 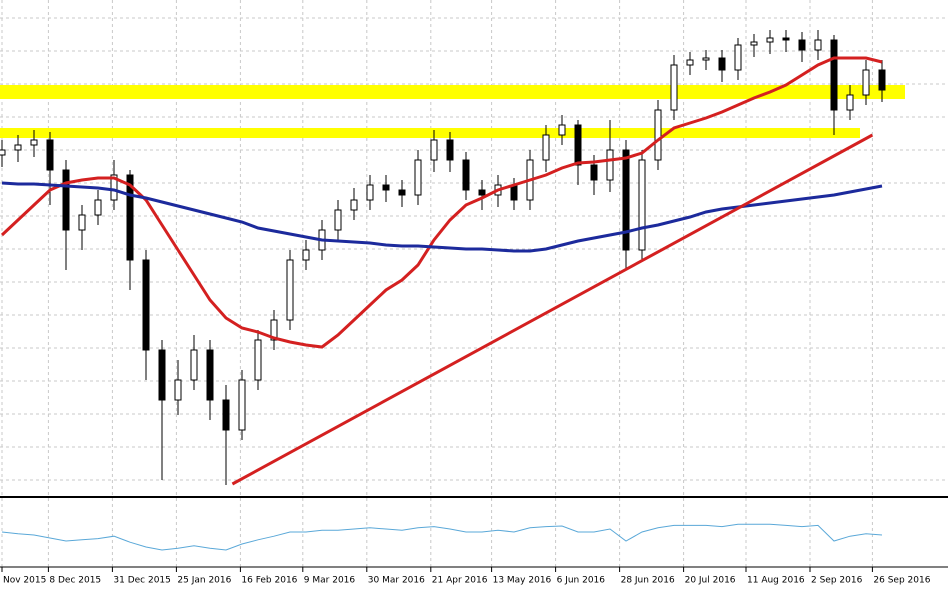 What do you see at coordinates (710, 581) in the screenshot?
I see `x-tick-label: 20 Jul 2016` at bounding box center [710, 581].